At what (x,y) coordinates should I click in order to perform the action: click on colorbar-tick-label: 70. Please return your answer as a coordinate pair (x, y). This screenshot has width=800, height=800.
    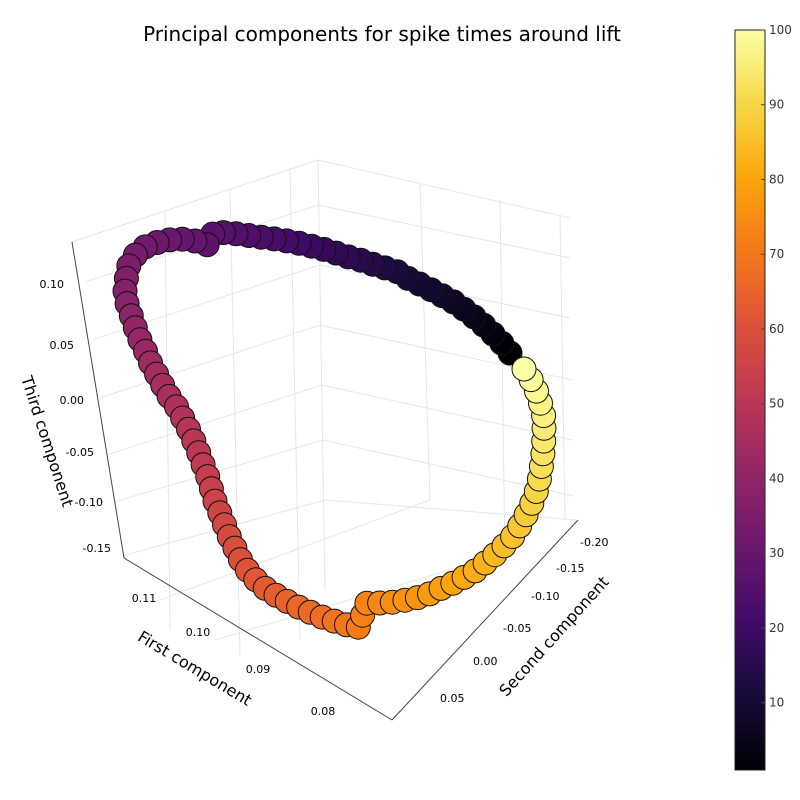
    Looking at the image, I should click on (776, 254).